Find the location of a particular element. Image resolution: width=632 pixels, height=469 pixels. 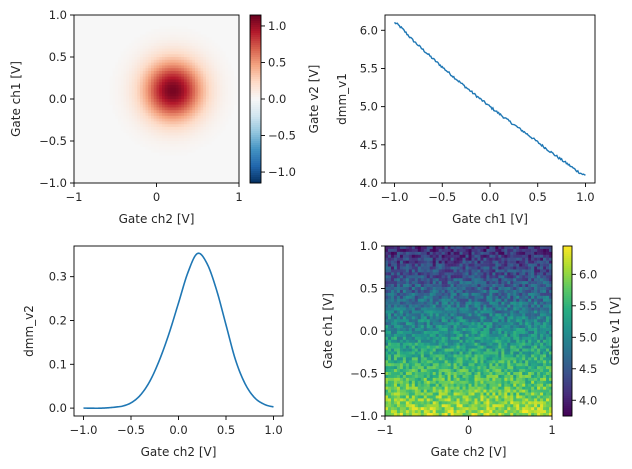

heatmap-gate-v2-y-tick-label: −1.0 is located at coordinates (53, 183).